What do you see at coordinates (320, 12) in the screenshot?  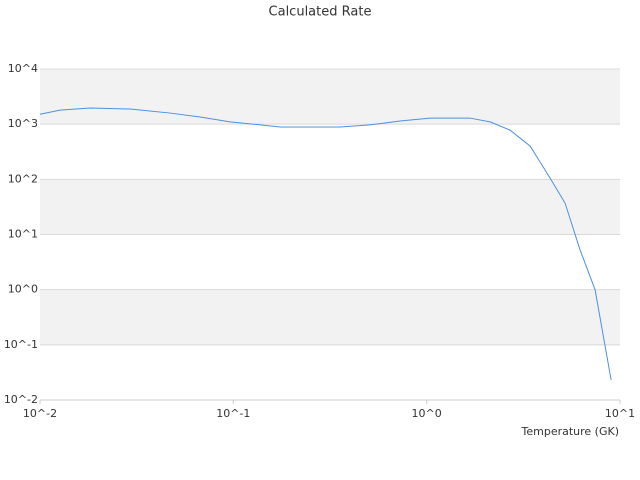 I see `chart-title: Calculated Rate` at bounding box center [320, 12].